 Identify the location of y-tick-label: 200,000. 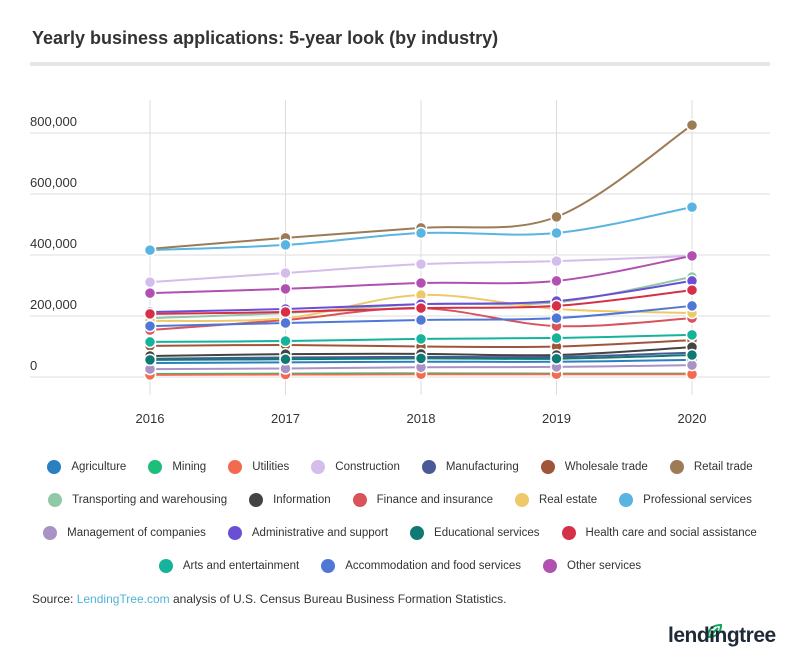
(53, 304).